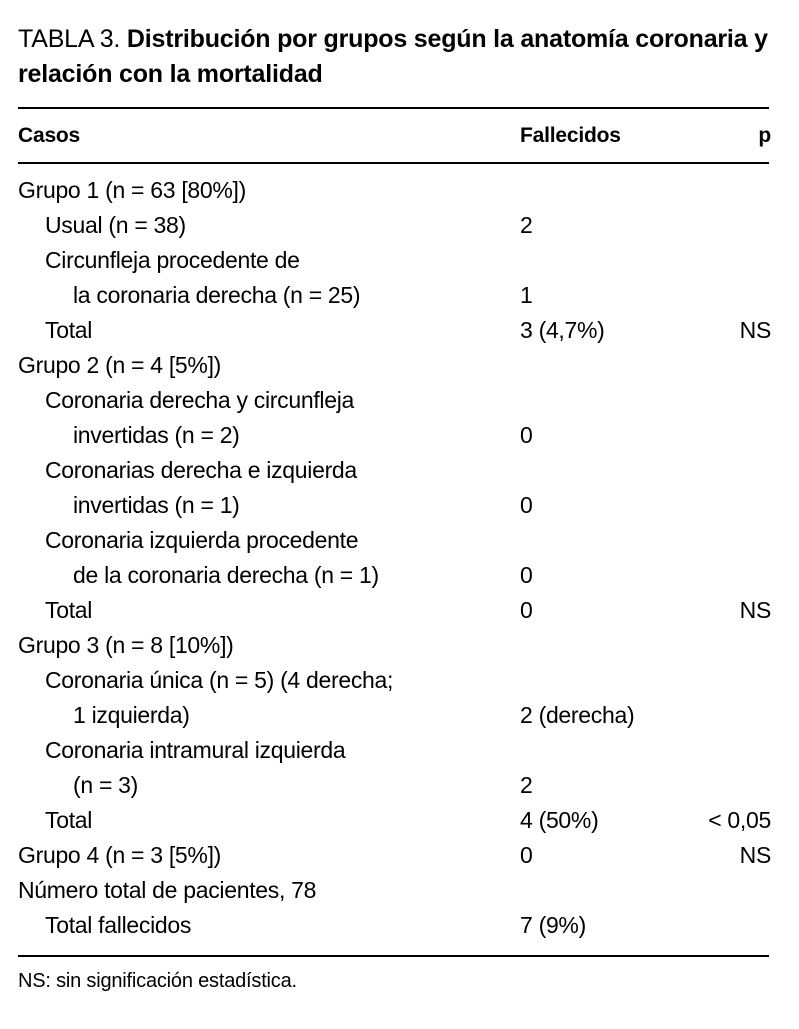 This screenshot has width=799, height=1029. What do you see at coordinates (393, 108) in the screenshot?
I see `top-rule` at bounding box center [393, 108].